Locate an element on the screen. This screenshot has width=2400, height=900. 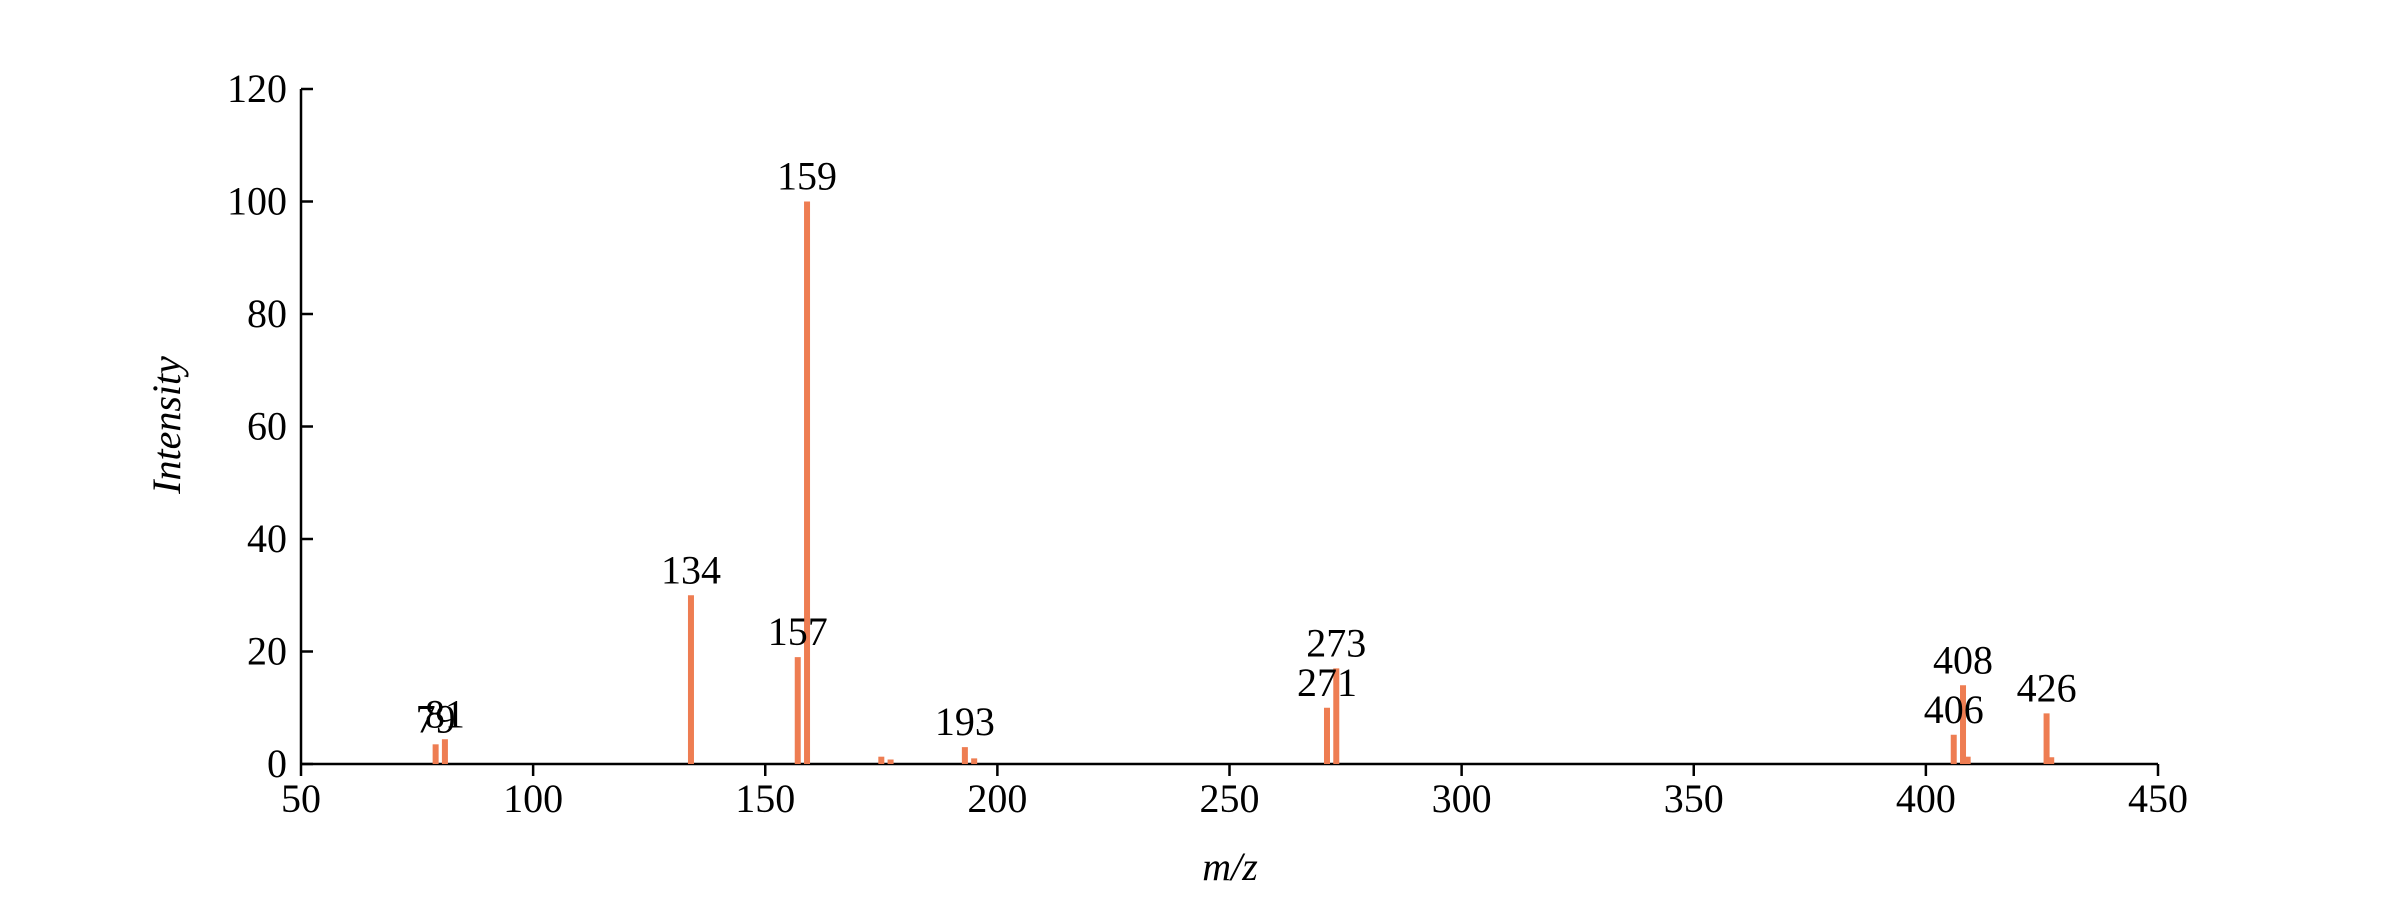
y-tick-label: 20 is located at coordinates (267, 651).